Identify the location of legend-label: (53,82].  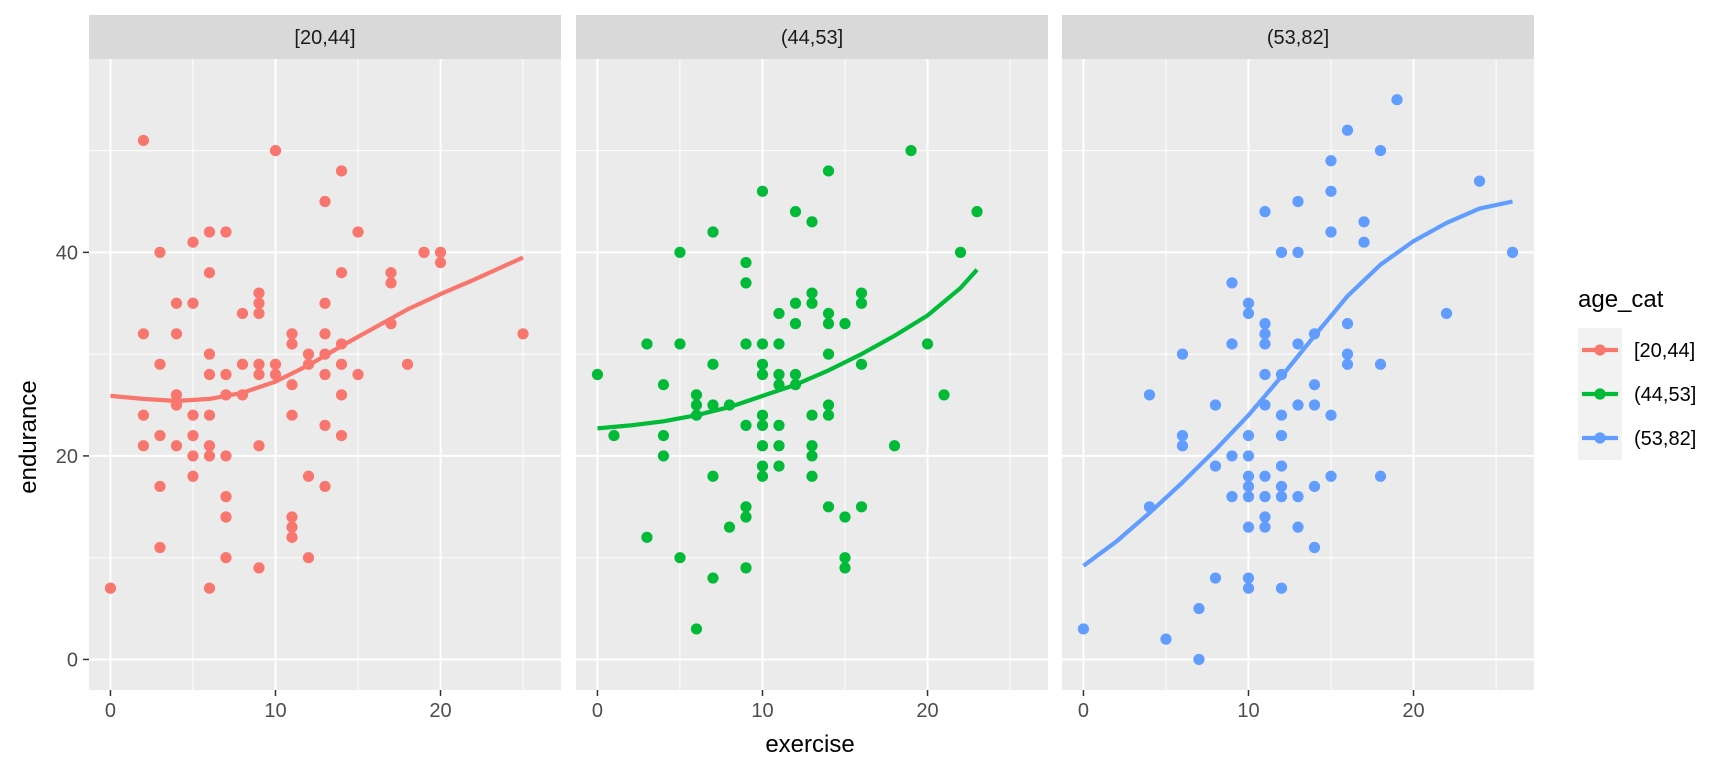
(1665, 439).